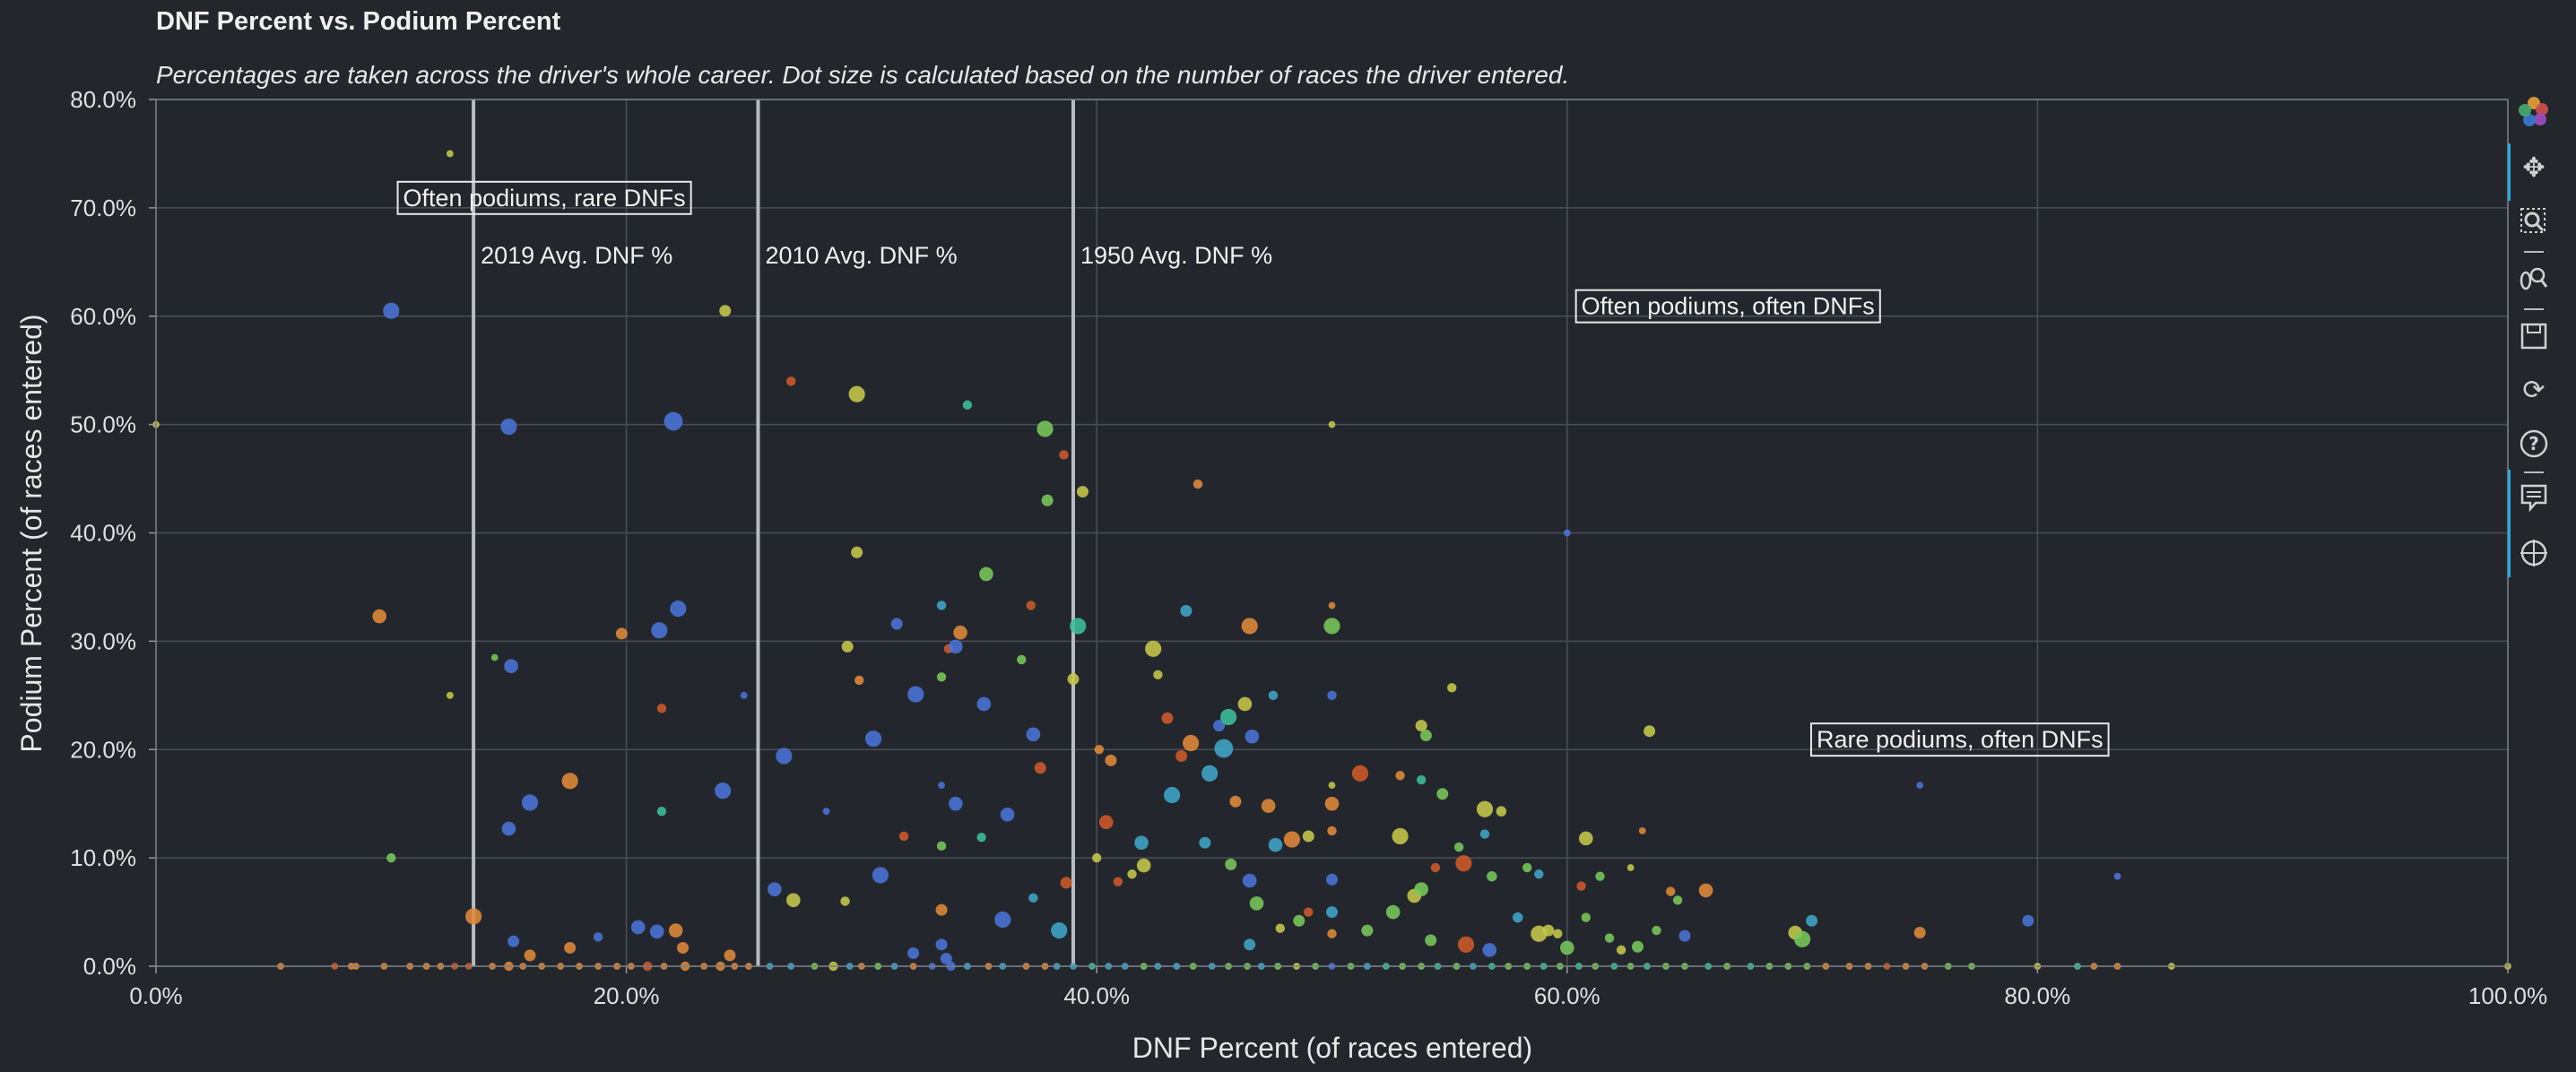 Image resolution: width=2576 pixels, height=1072 pixels. Describe the element at coordinates (2534, 221) in the screenshot. I see `box-zoom-icon` at that location.